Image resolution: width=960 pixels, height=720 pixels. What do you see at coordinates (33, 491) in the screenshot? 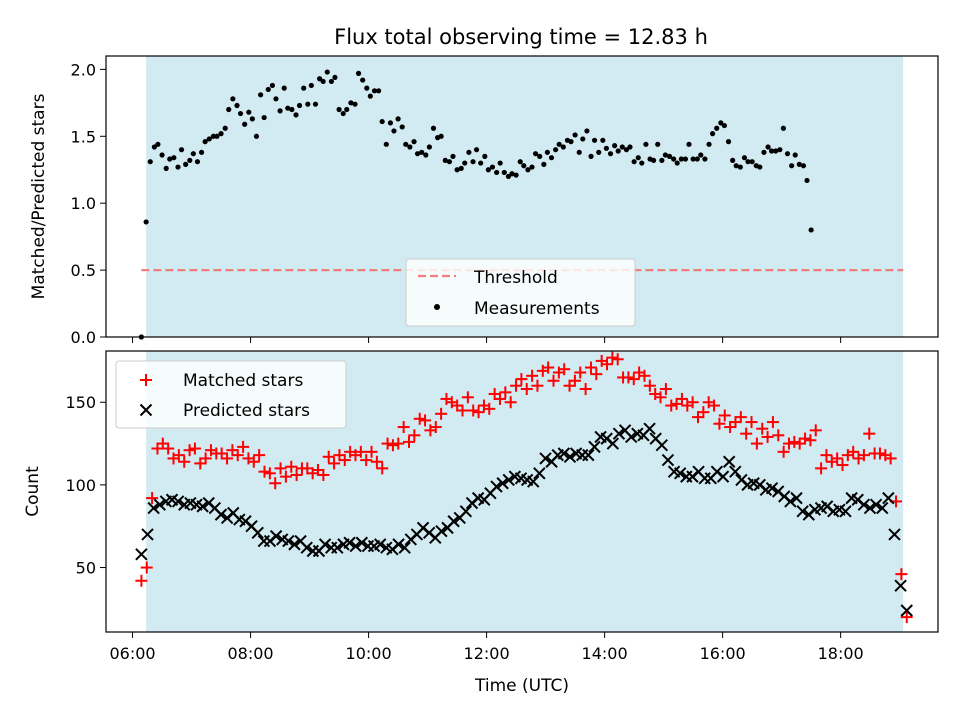
I see `bottom-y-axis-label: Count` at bounding box center [33, 491].